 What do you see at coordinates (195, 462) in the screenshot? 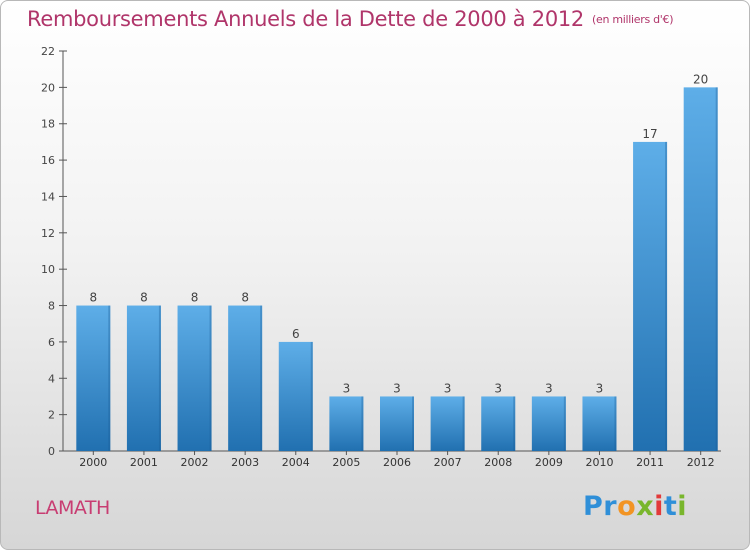
I see `x-tick-label: 2002` at bounding box center [195, 462].